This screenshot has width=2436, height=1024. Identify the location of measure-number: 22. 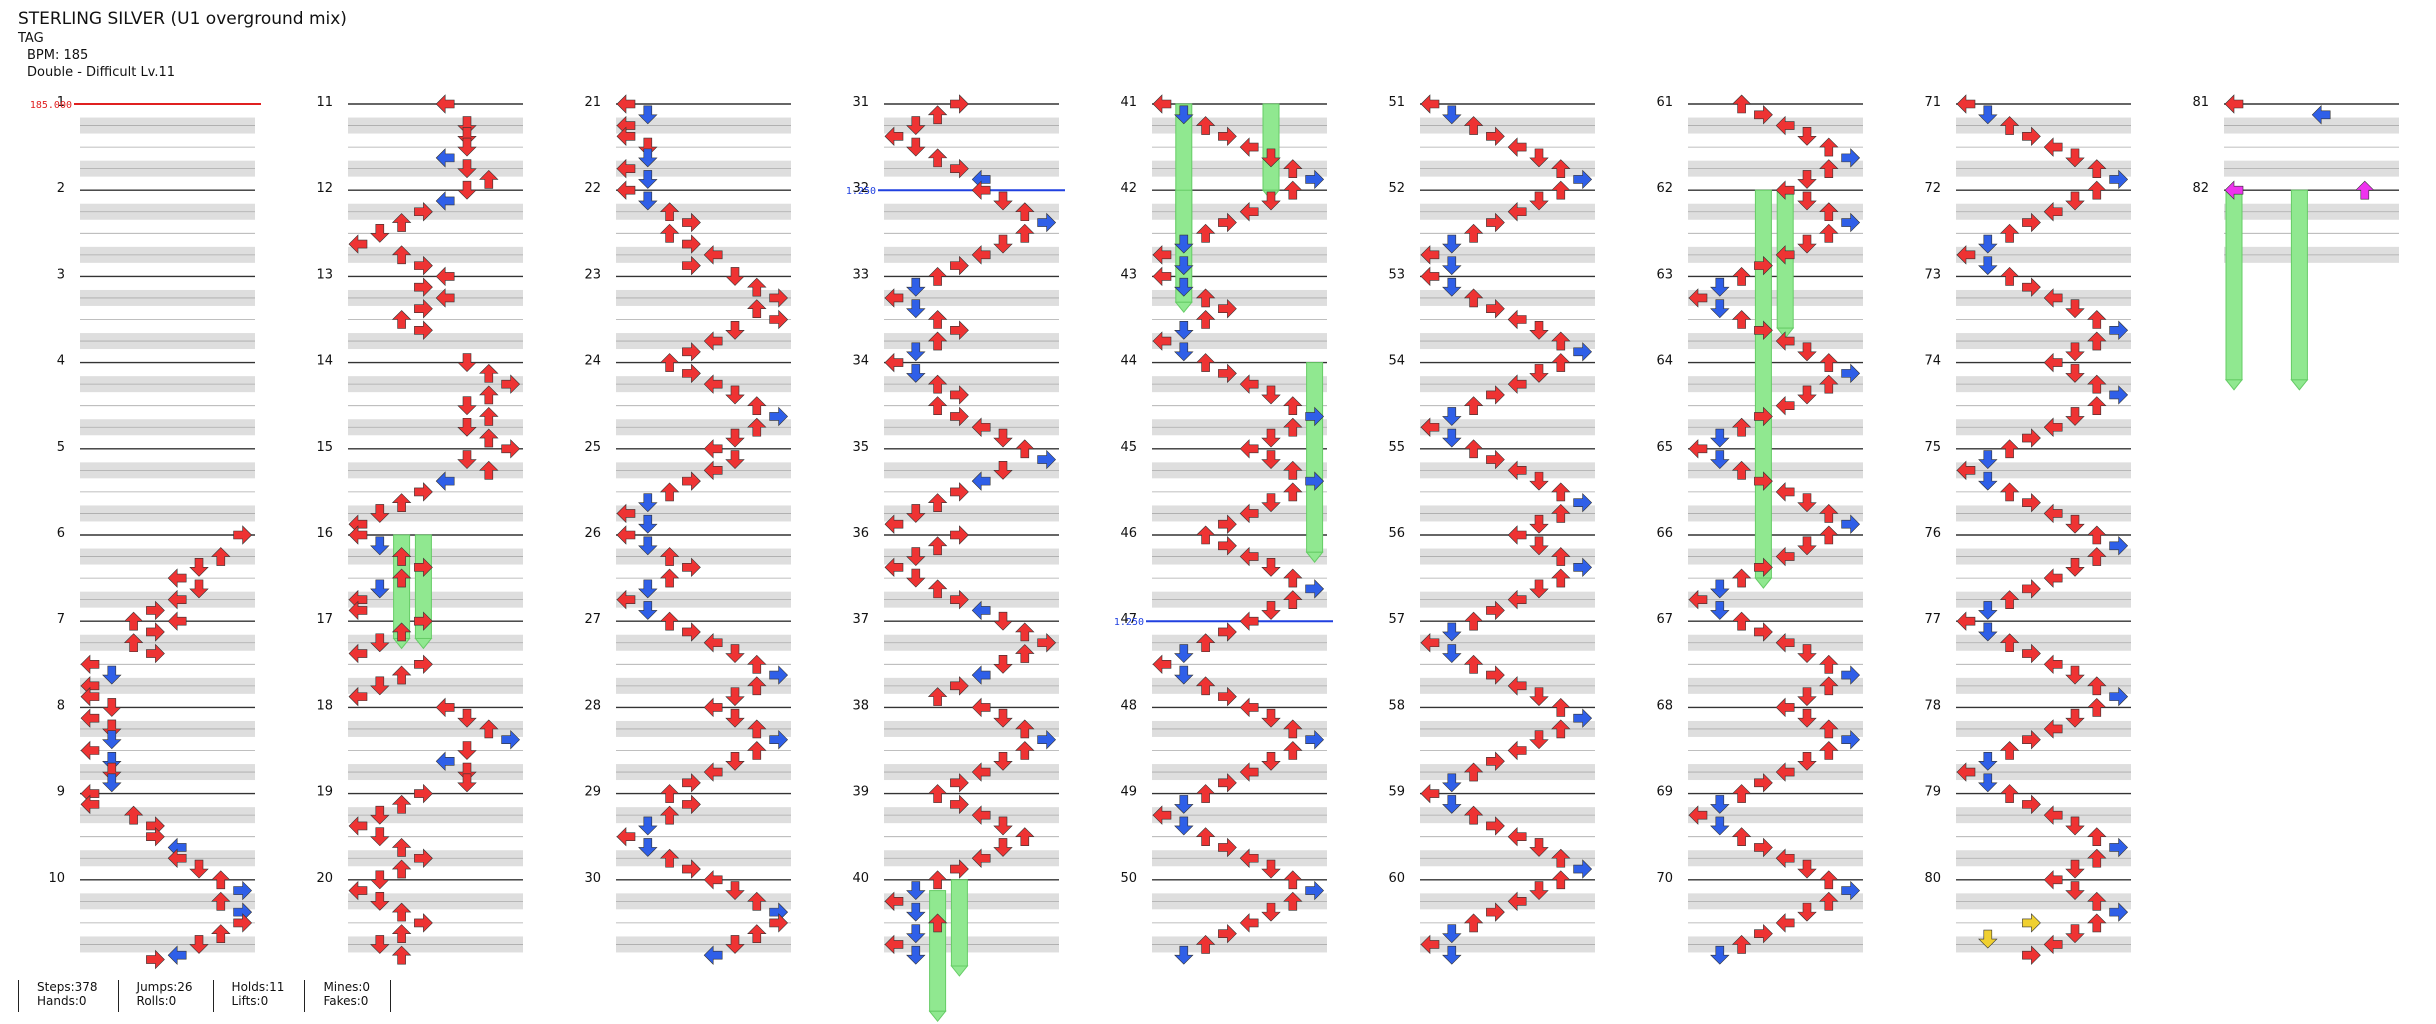
(592, 188).